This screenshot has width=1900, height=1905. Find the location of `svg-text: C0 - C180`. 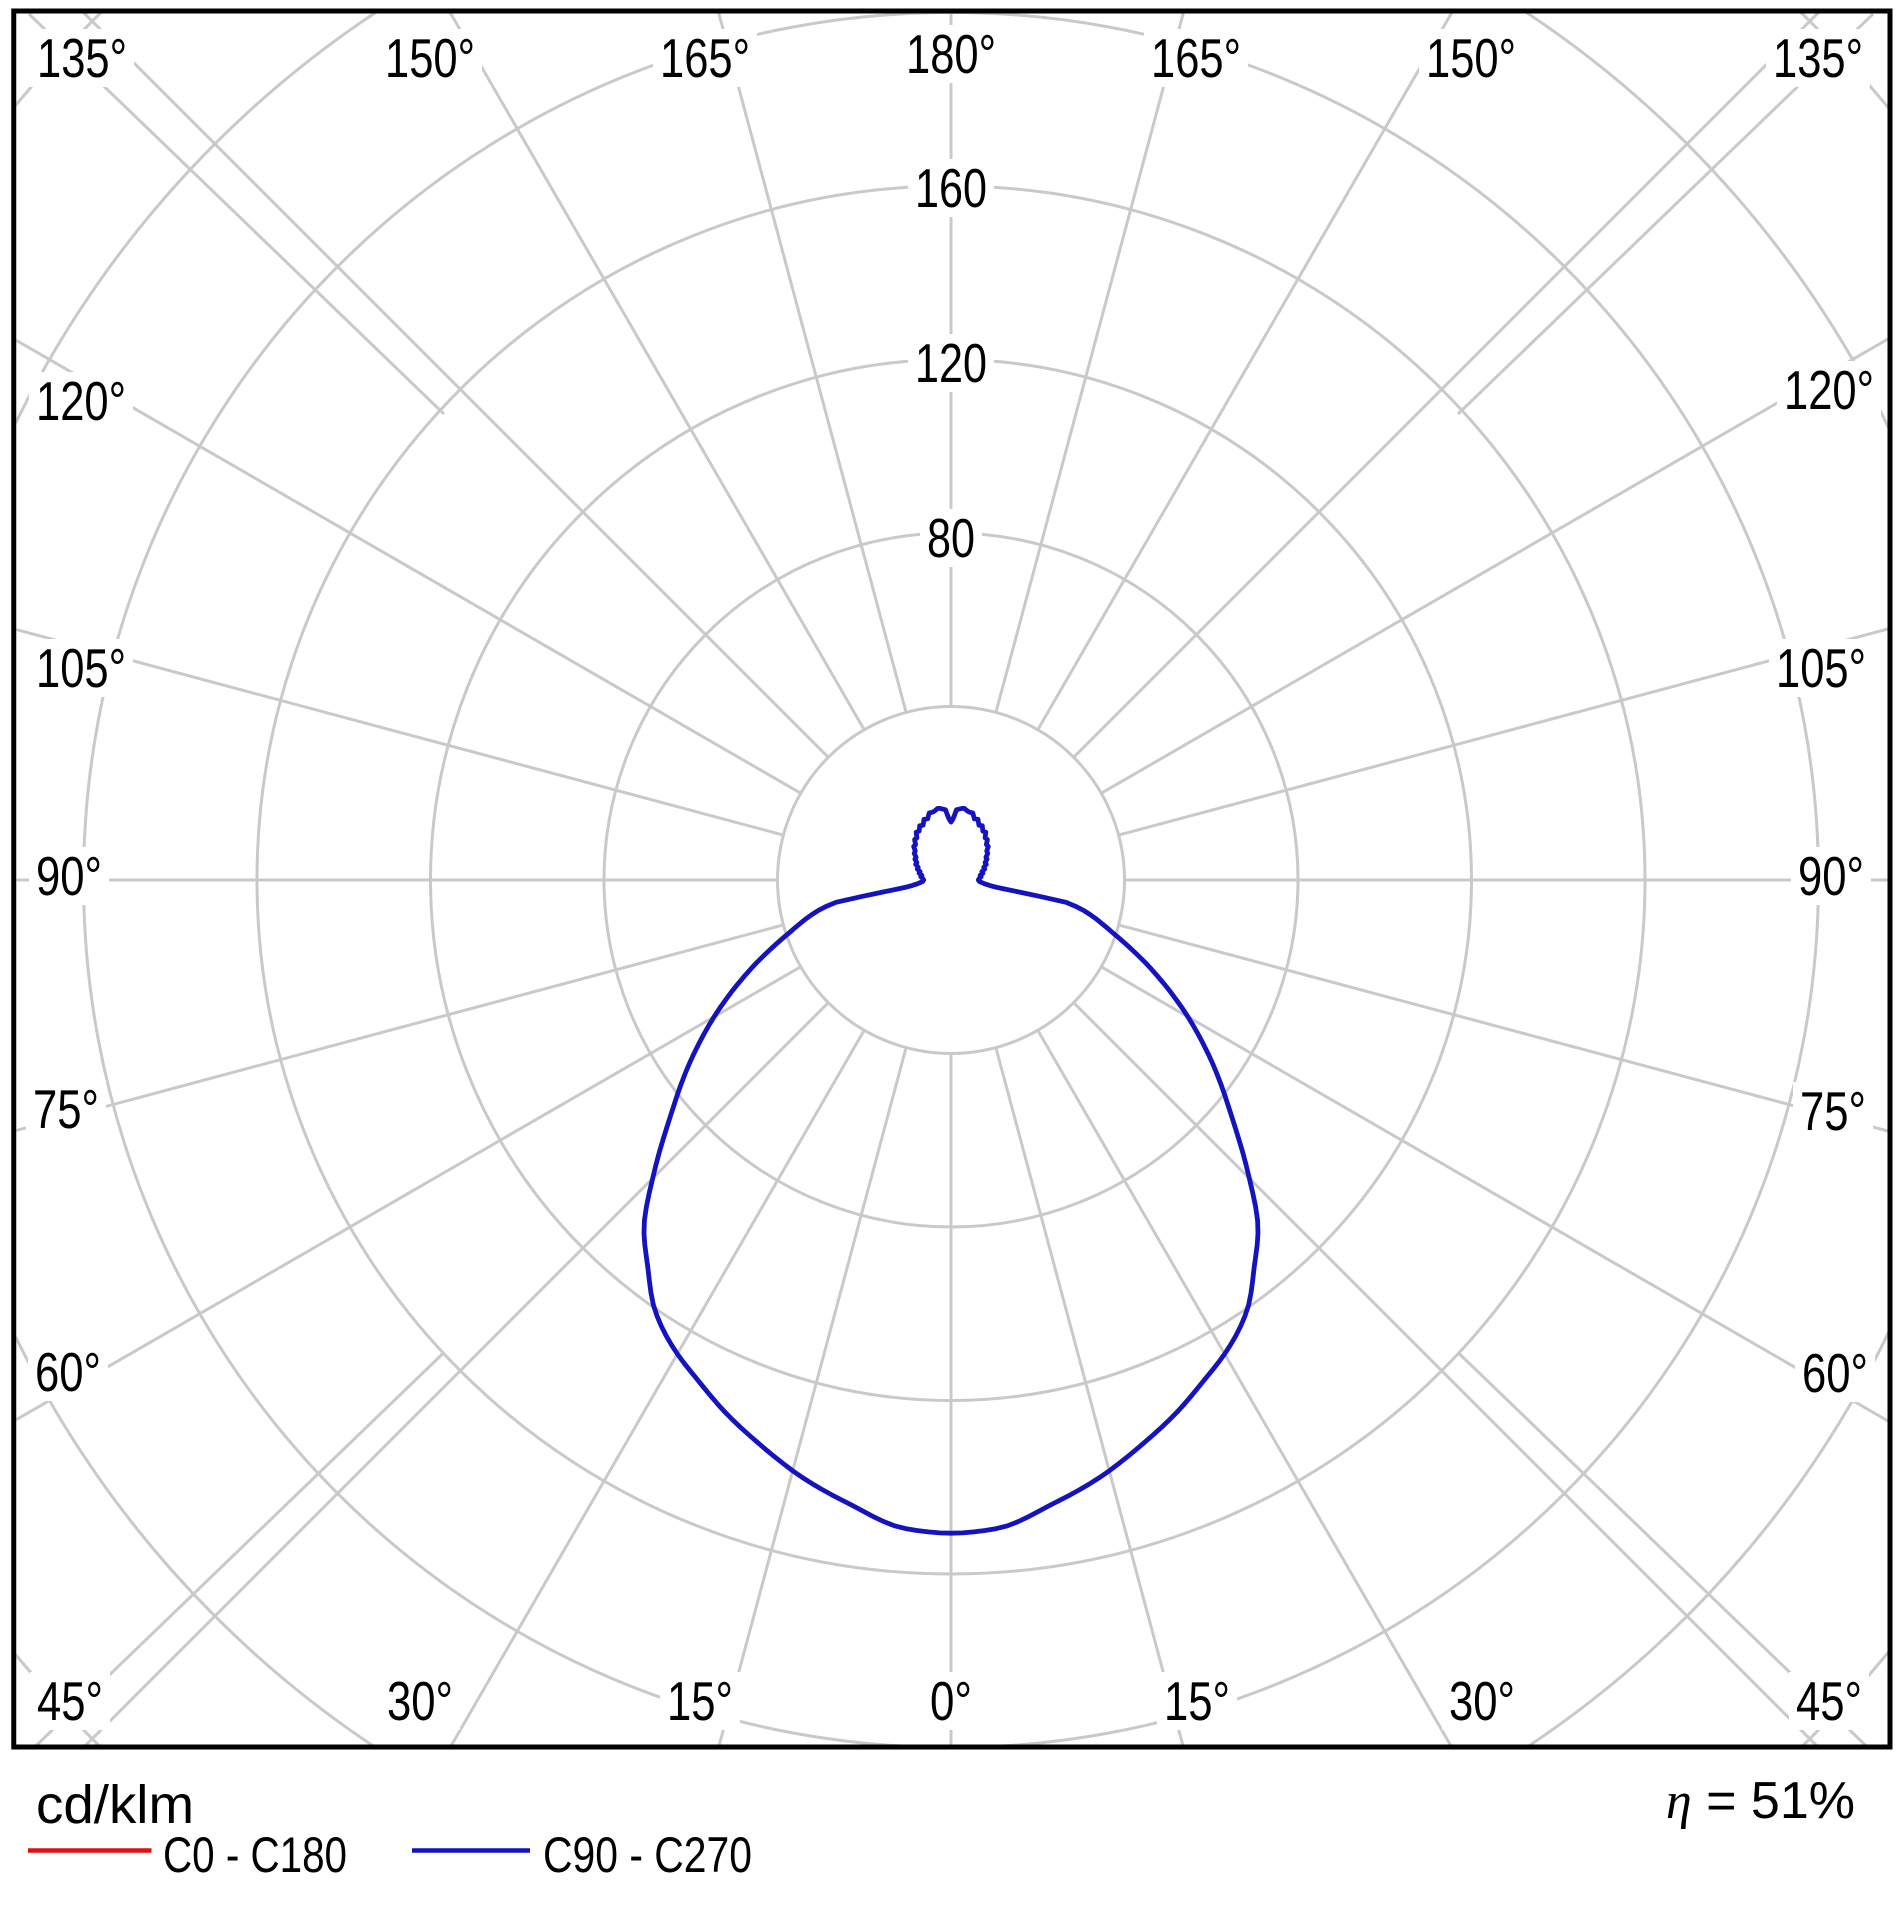

svg-text: C0 - C180 is located at coordinates (255, 1855).